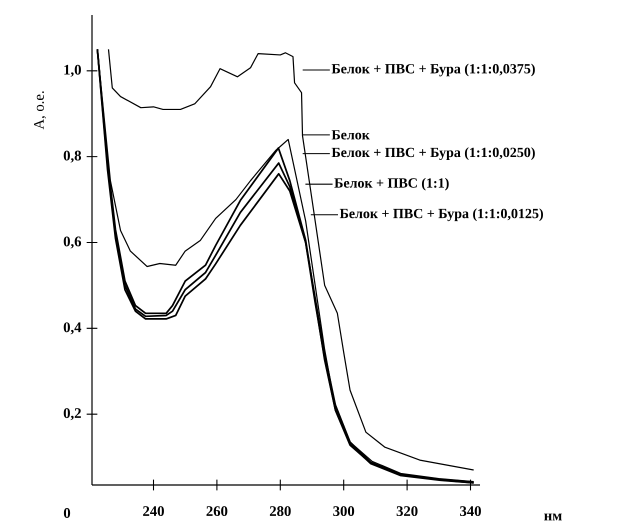 This screenshot has width=623, height=525. I want to click on y-tick-label: 0,6, so click(73, 242).